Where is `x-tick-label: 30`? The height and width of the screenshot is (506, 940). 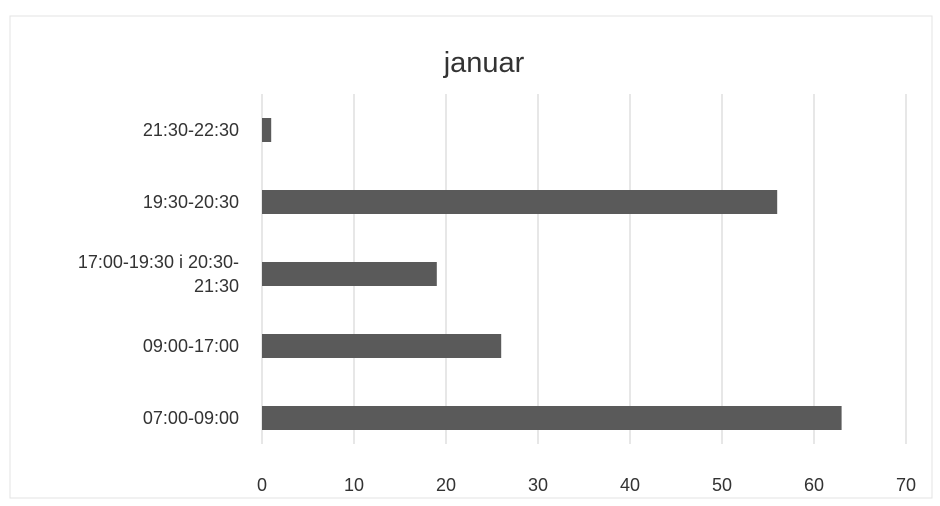 x-tick-label: 30 is located at coordinates (538, 485).